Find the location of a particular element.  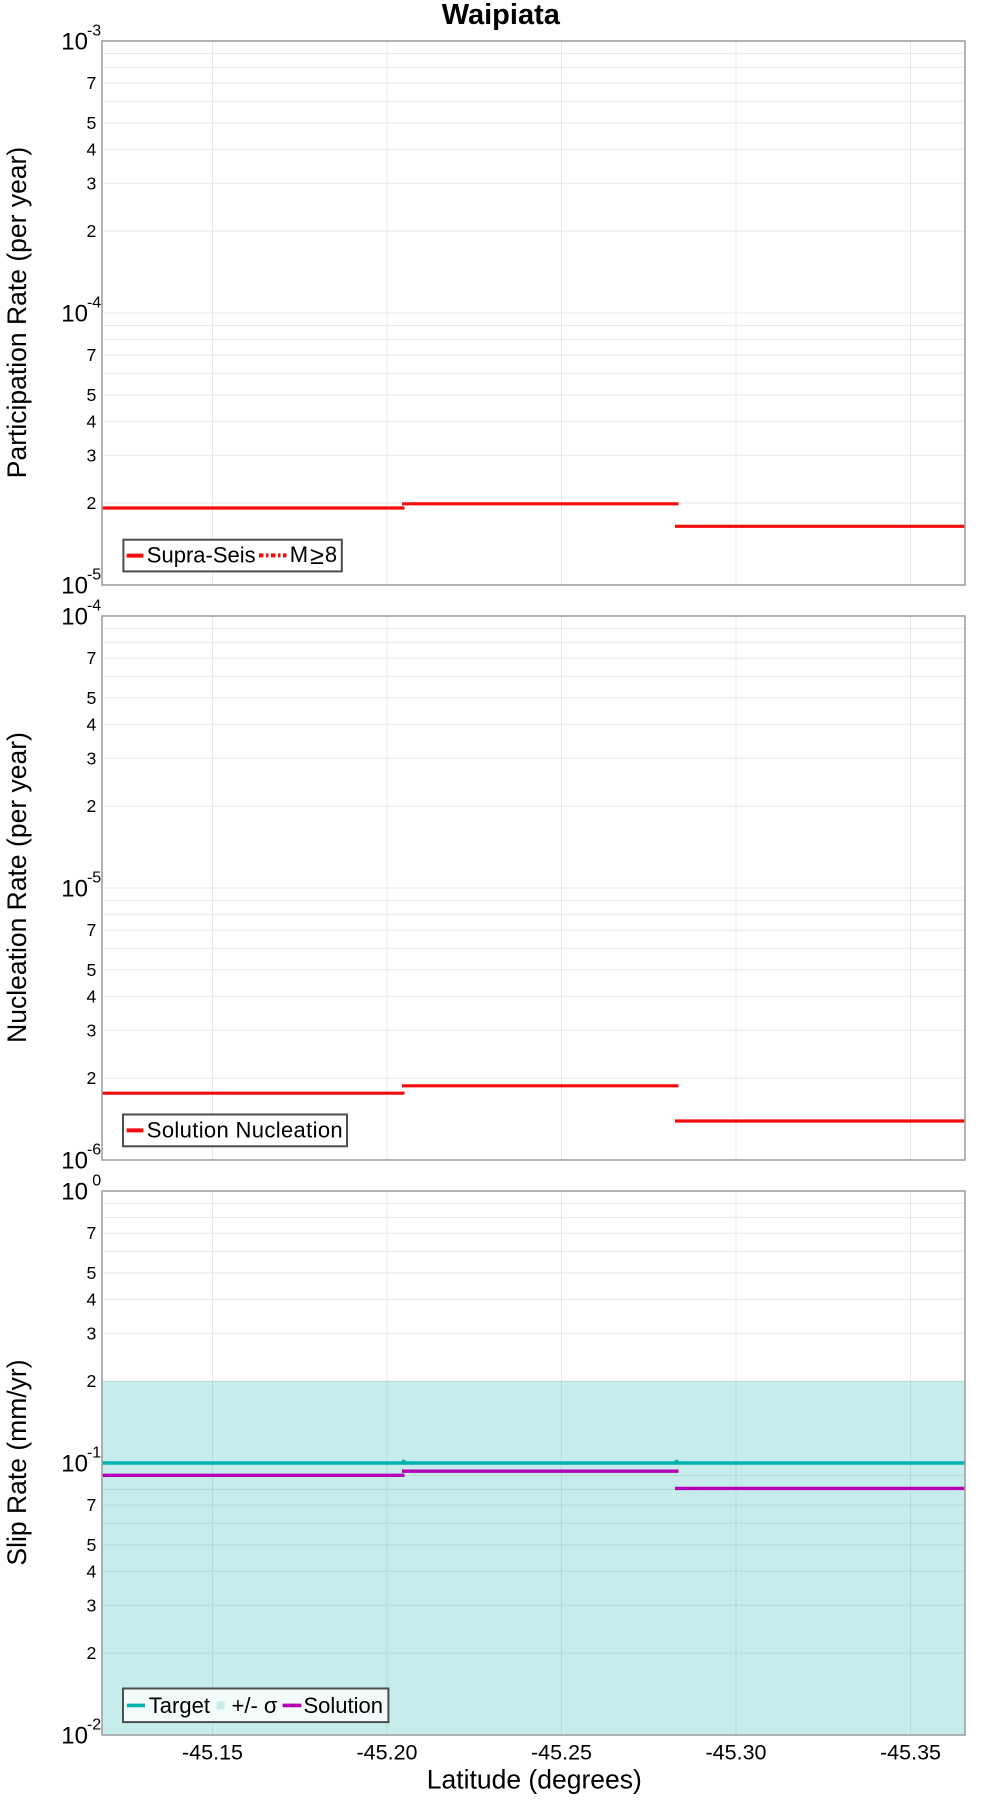

svg-text: -45.30 is located at coordinates (736, 1753).